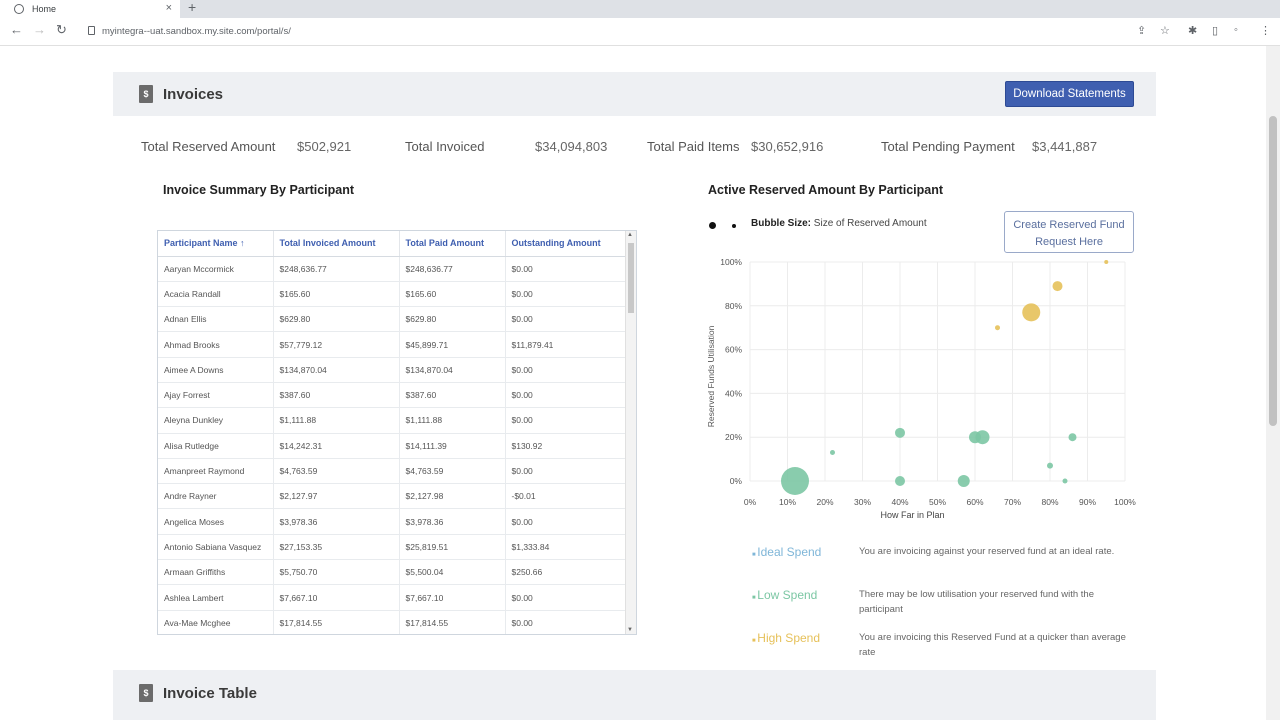 Image resolution: width=1280 pixels, height=720 pixels. I want to click on invoice-table-doc-icon: $, so click(146, 693).